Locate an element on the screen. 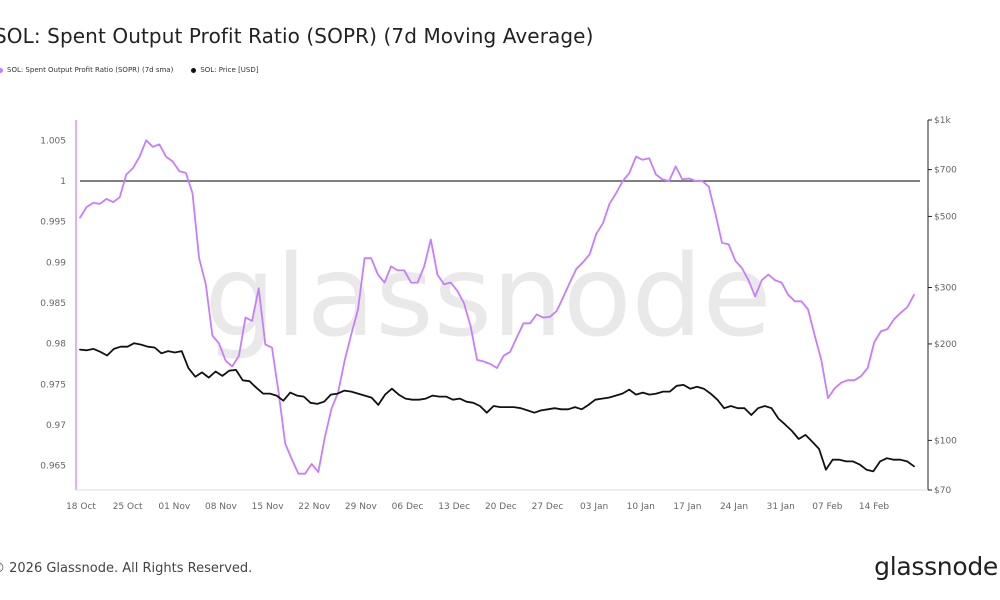  x-tick-label: 22 Nov is located at coordinates (314, 507).